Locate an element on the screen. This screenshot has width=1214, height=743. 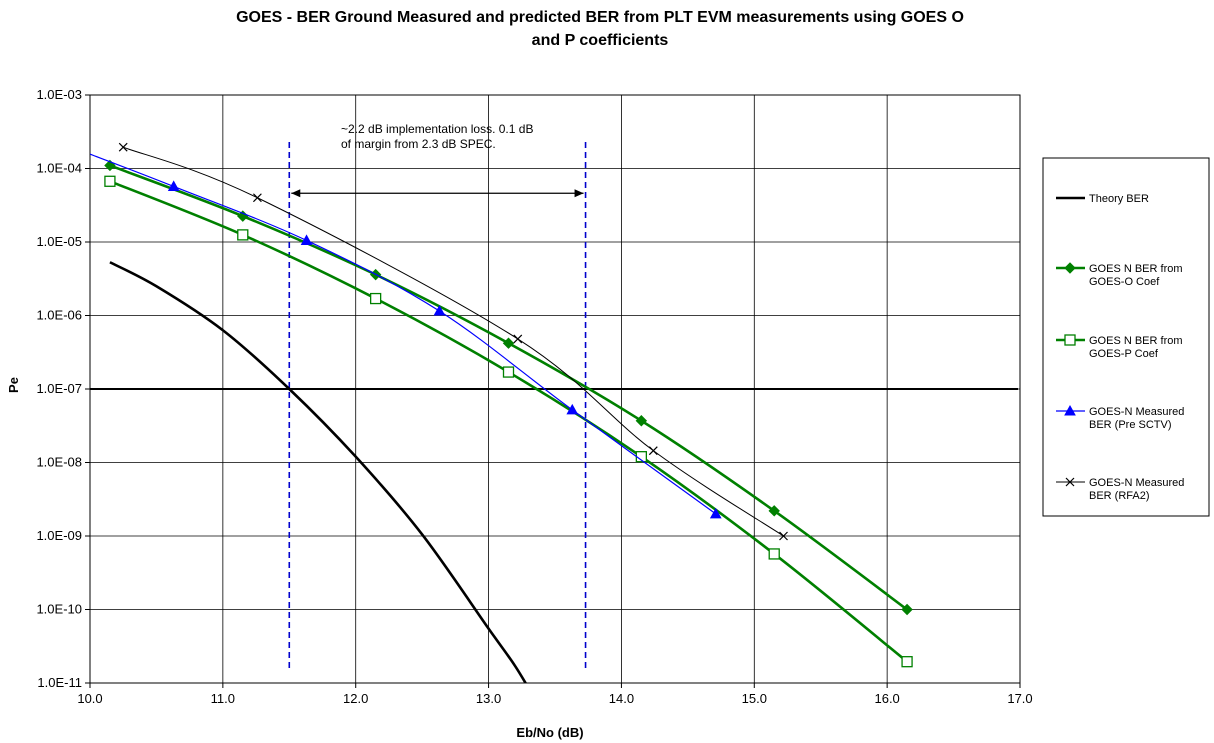
y-tick-label: 1.0E-08 is located at coordinates (59, 462).